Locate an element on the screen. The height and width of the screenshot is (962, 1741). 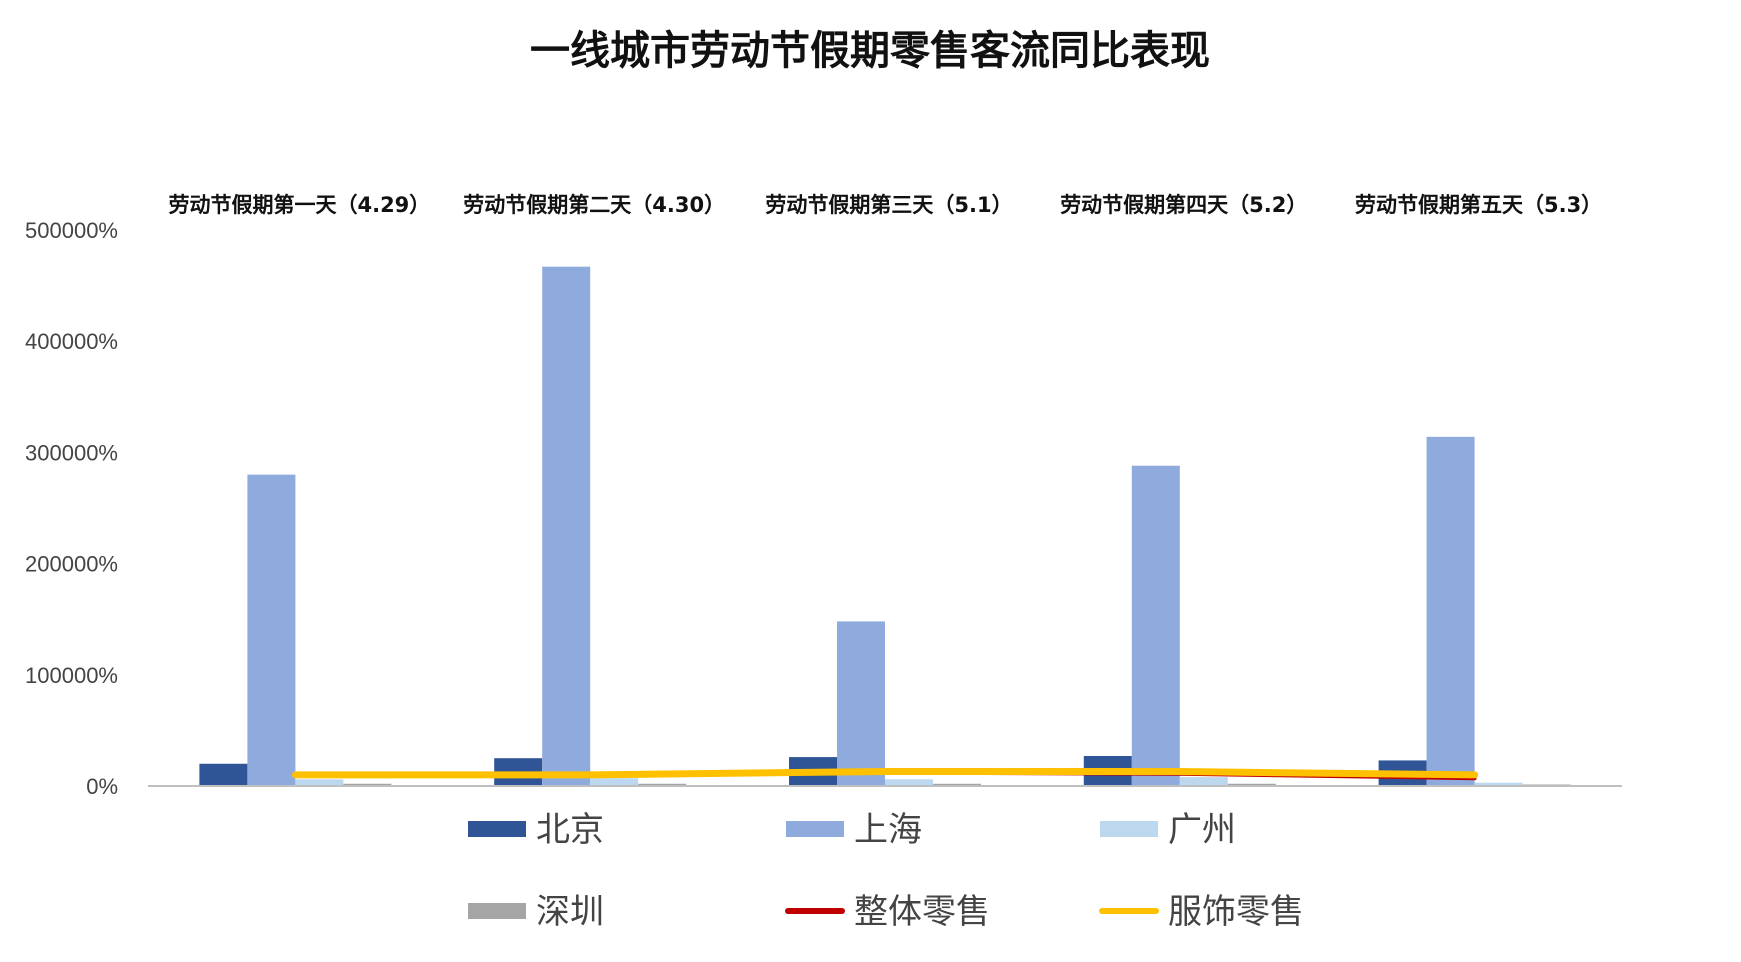
y-axis: 0% 100000% 200000% 300000% 400000% 500000% is located at coordinates (71, 508).